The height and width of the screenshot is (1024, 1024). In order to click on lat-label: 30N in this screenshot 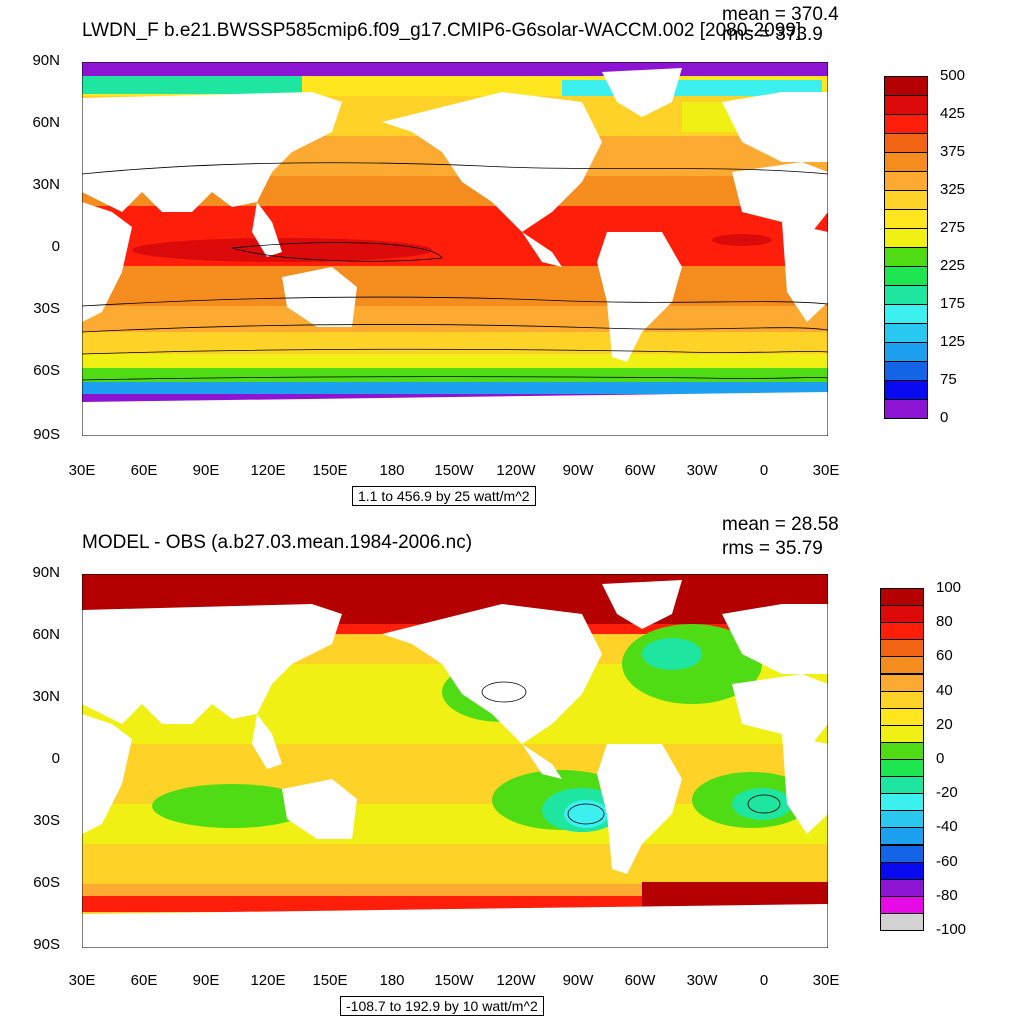, I will do `click(46, 184)`.